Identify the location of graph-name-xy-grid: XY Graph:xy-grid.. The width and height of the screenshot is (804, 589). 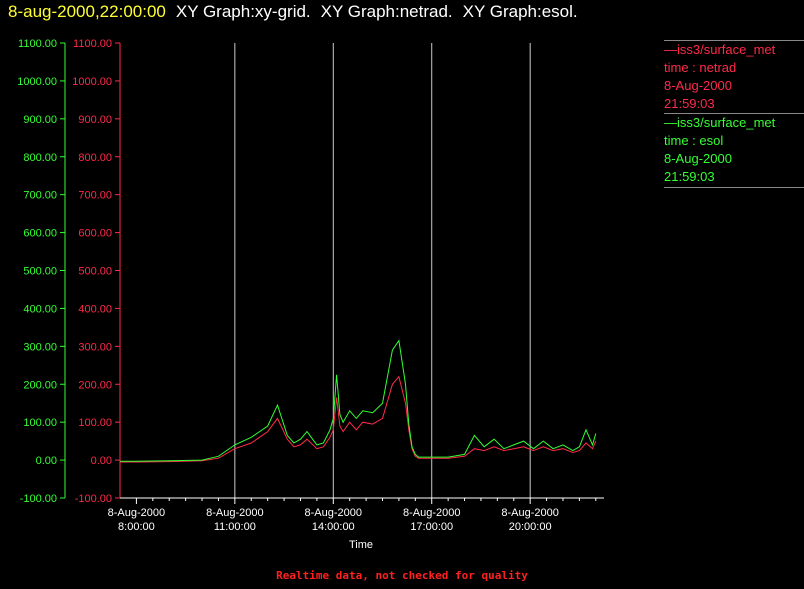
(243, 11).